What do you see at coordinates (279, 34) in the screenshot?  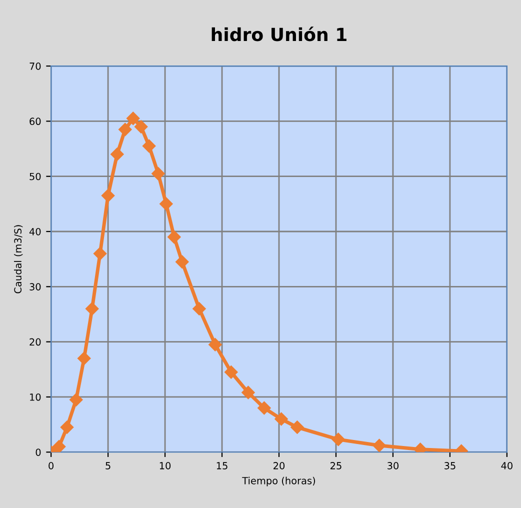 I see `chart-title: hidro Unión 1` at bounding box center [279, 34].